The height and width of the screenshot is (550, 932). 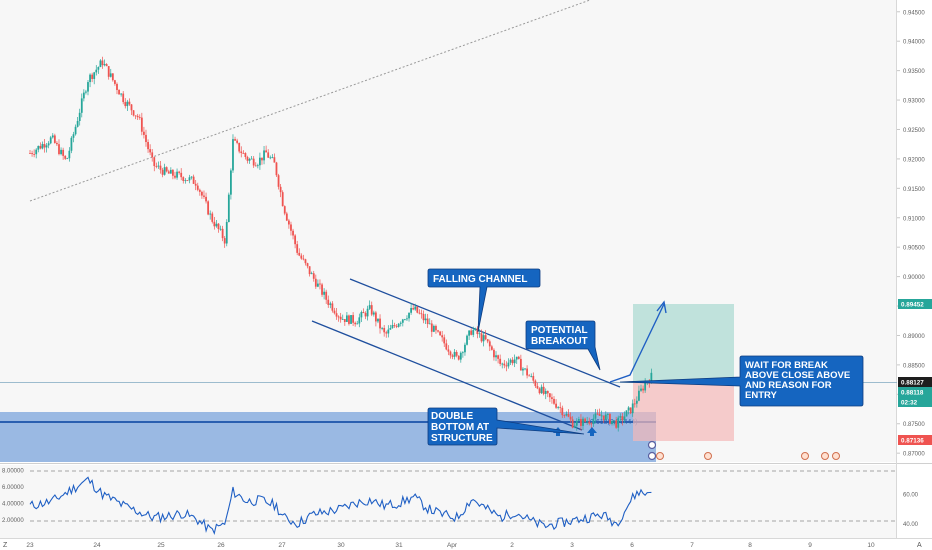 I want to click on target-zone, so click(x=683, y=343).